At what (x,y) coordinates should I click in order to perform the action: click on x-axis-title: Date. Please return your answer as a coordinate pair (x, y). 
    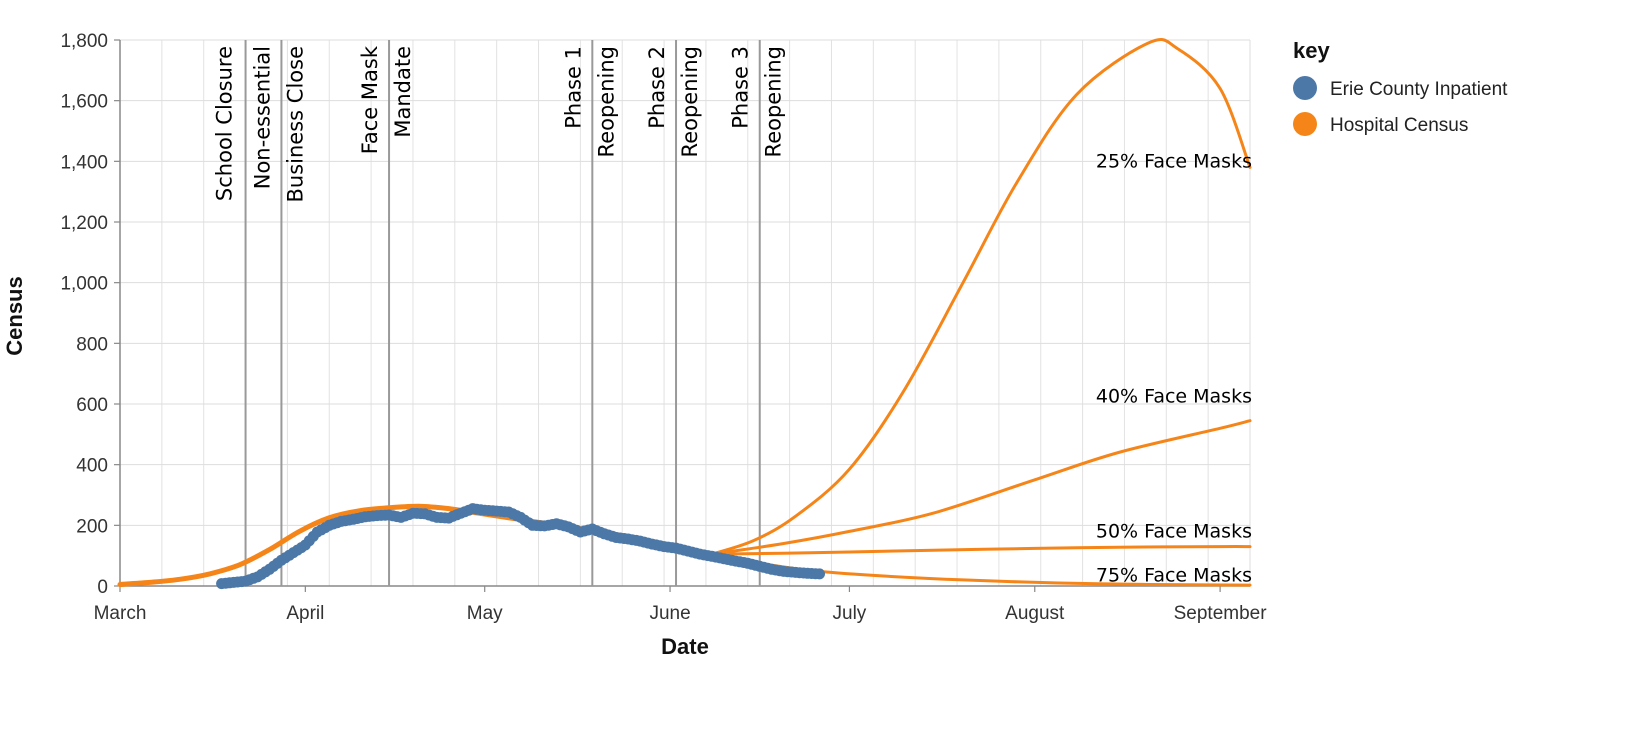
    Looking at the image, I should click on (685, 646).